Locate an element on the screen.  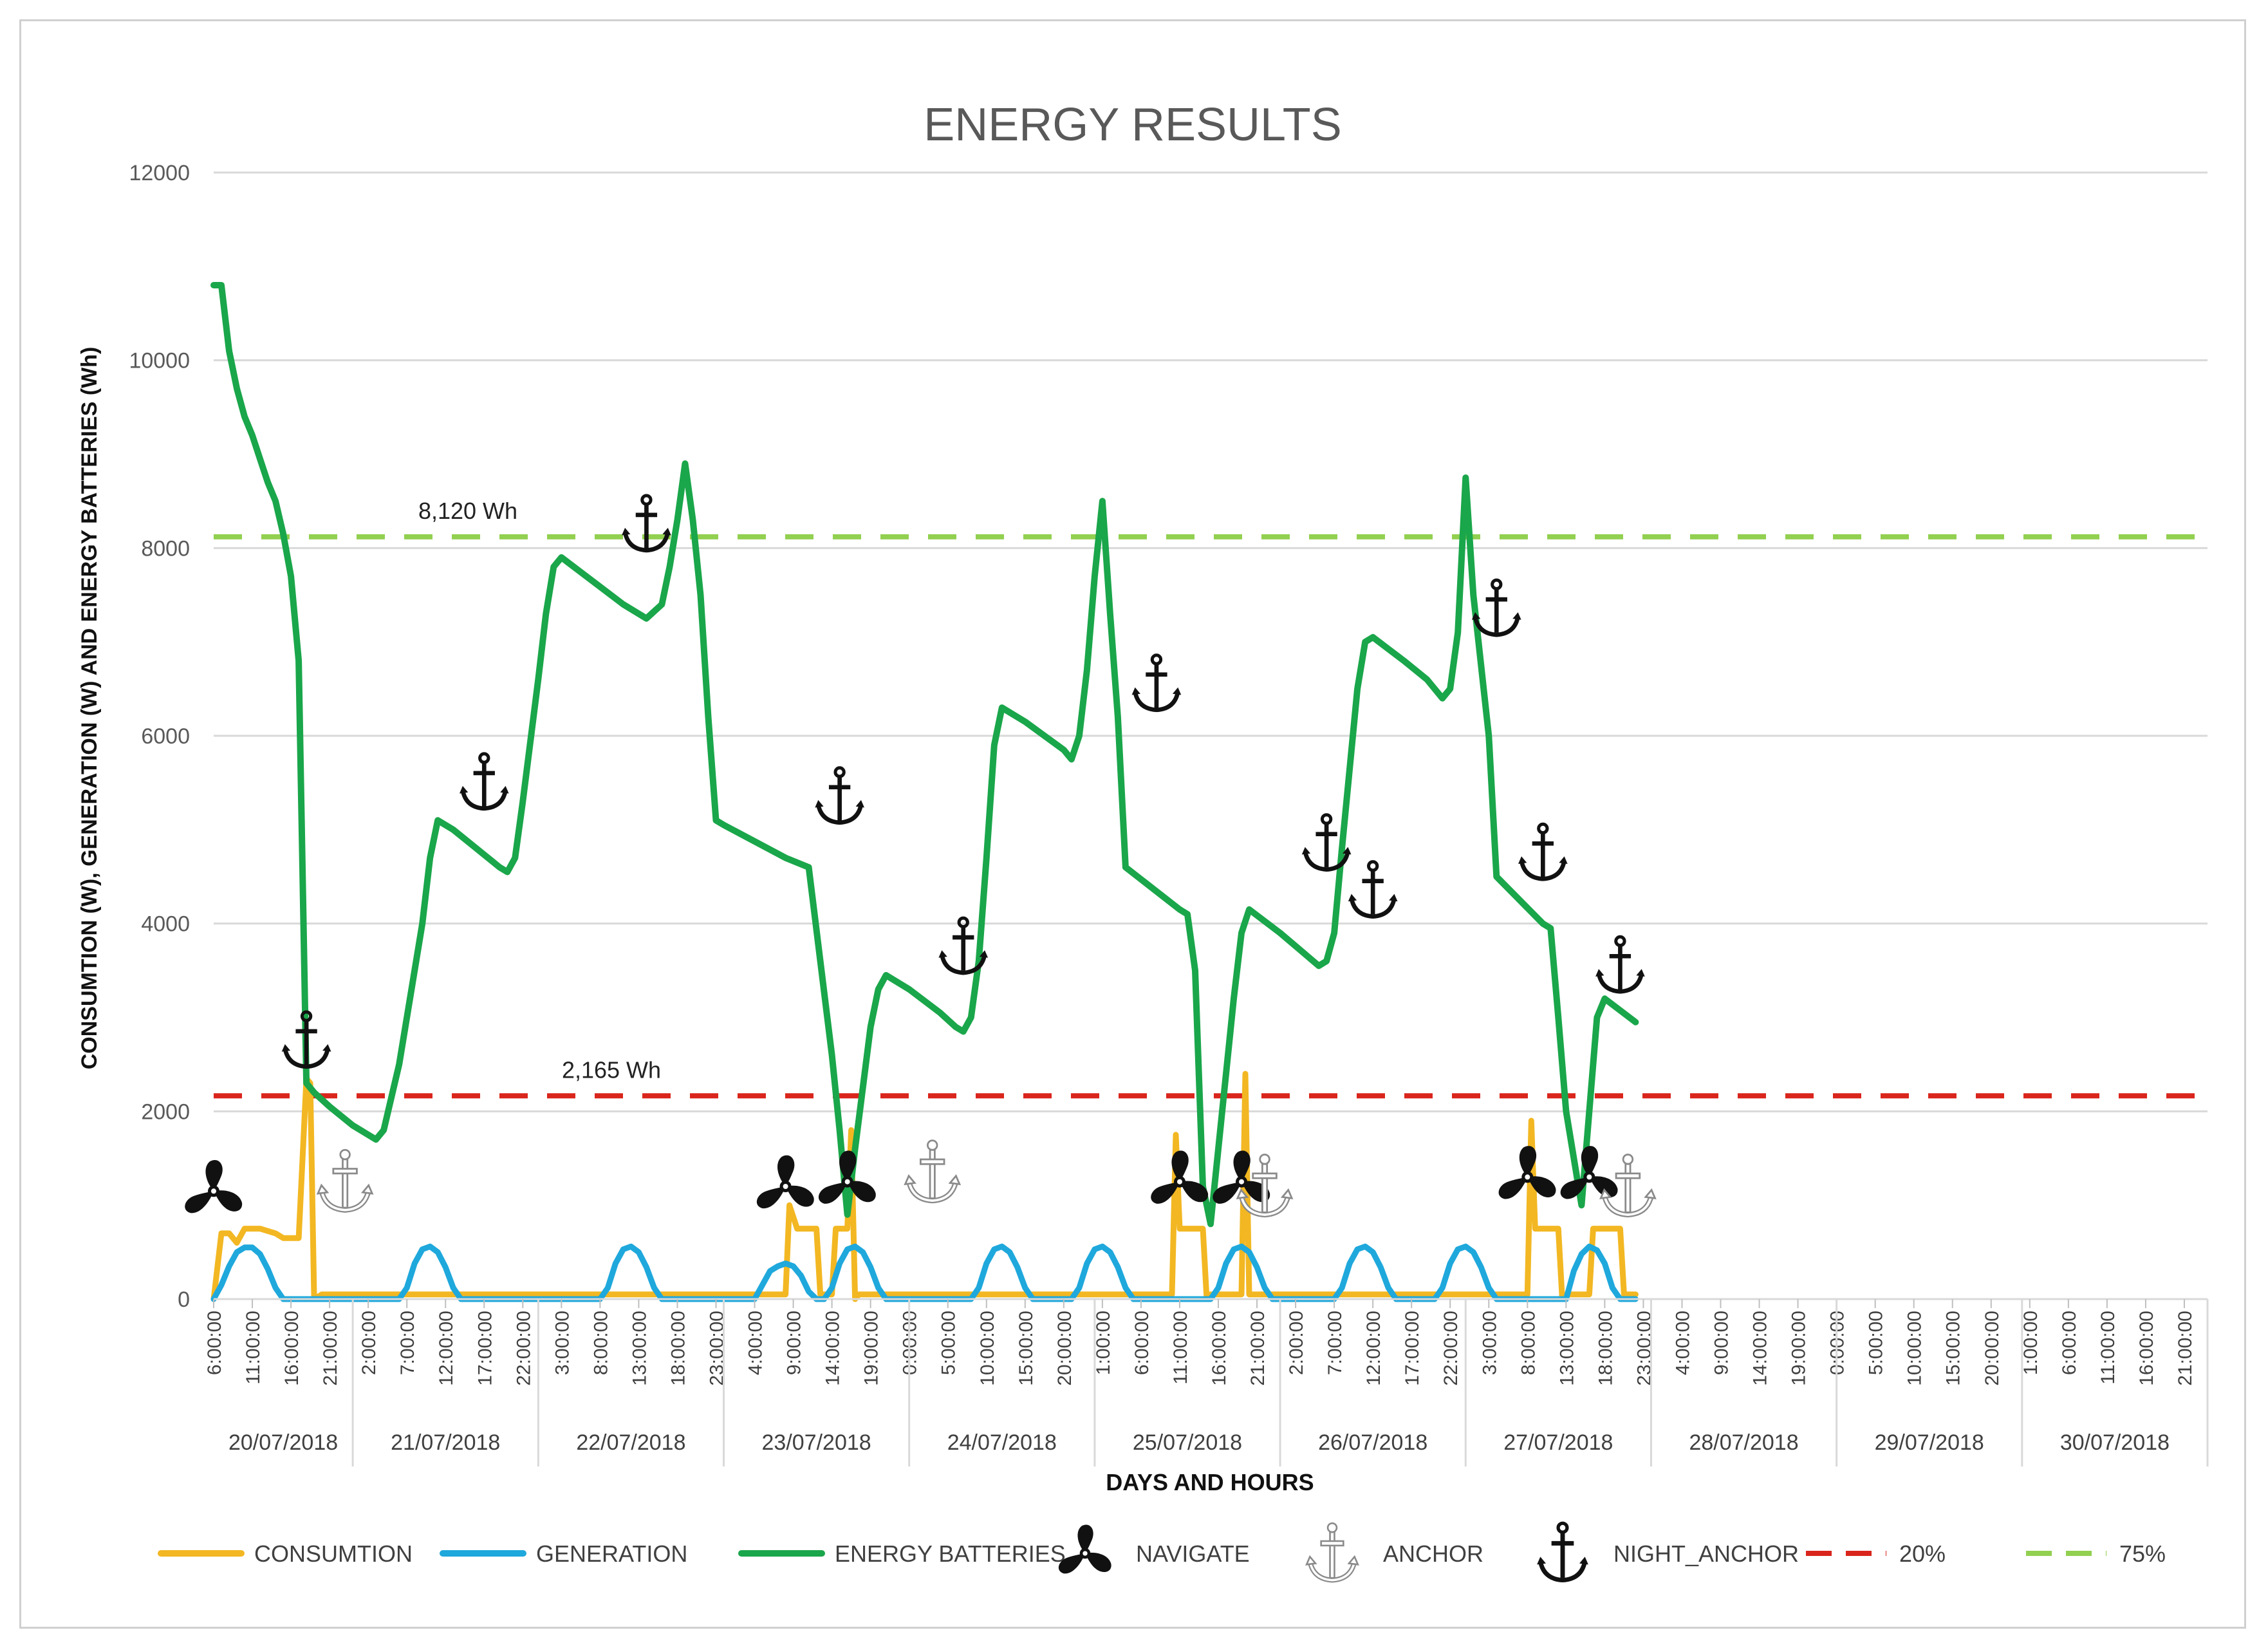
chart-title: ENERGY RESULTS is located at coordinates (1133, 125).